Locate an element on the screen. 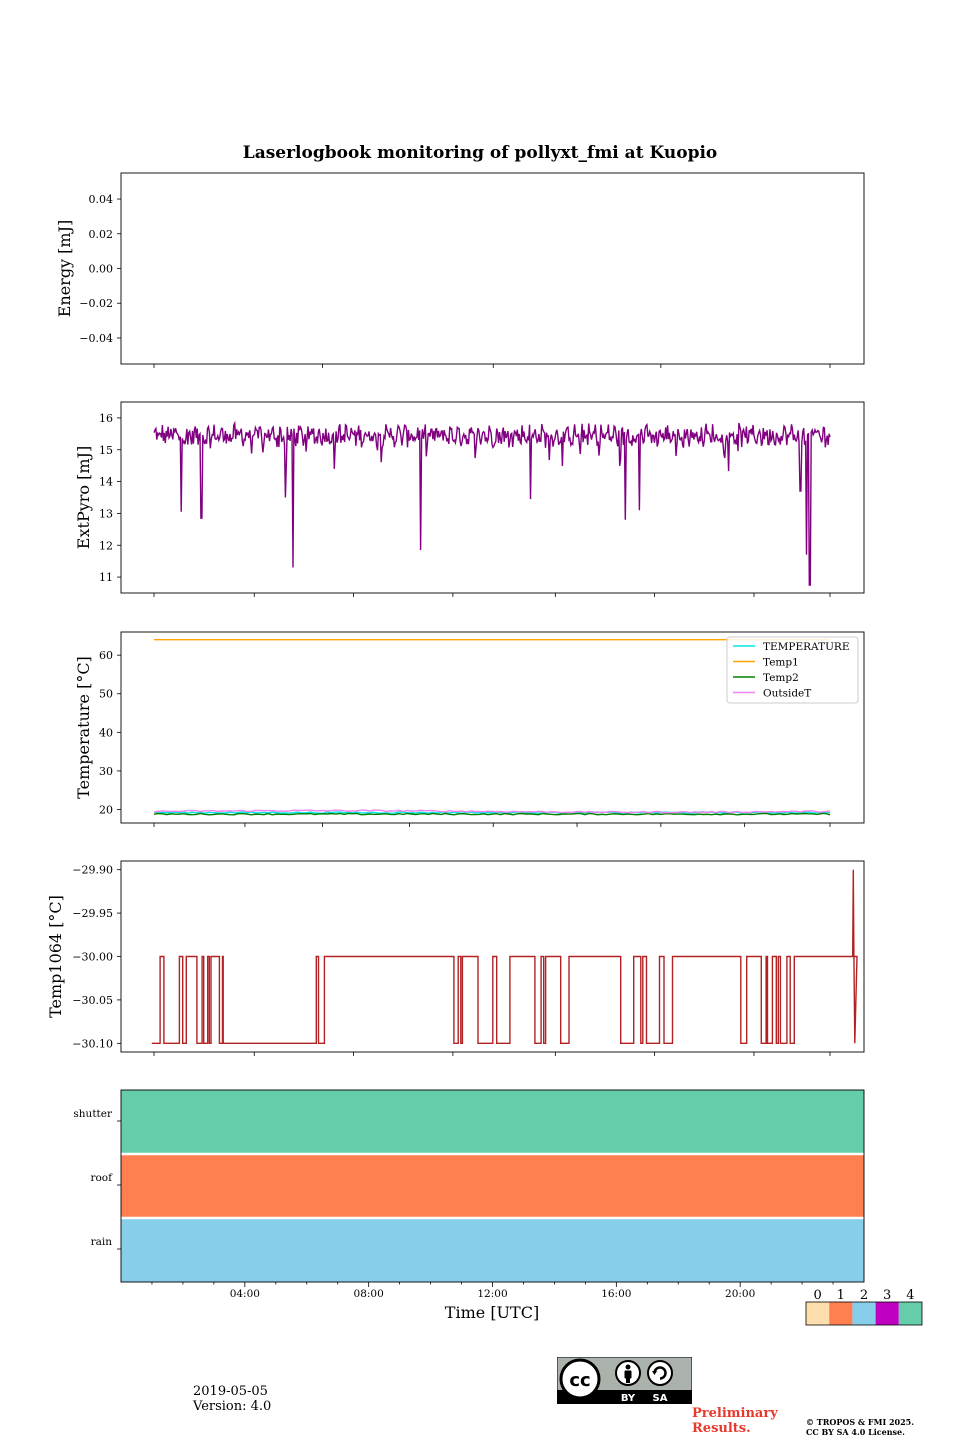 The width and height of the screenshot is (960, 1440). temp1064-ylabel: Temp1064 [°C] is located at coordinates (55, 956).